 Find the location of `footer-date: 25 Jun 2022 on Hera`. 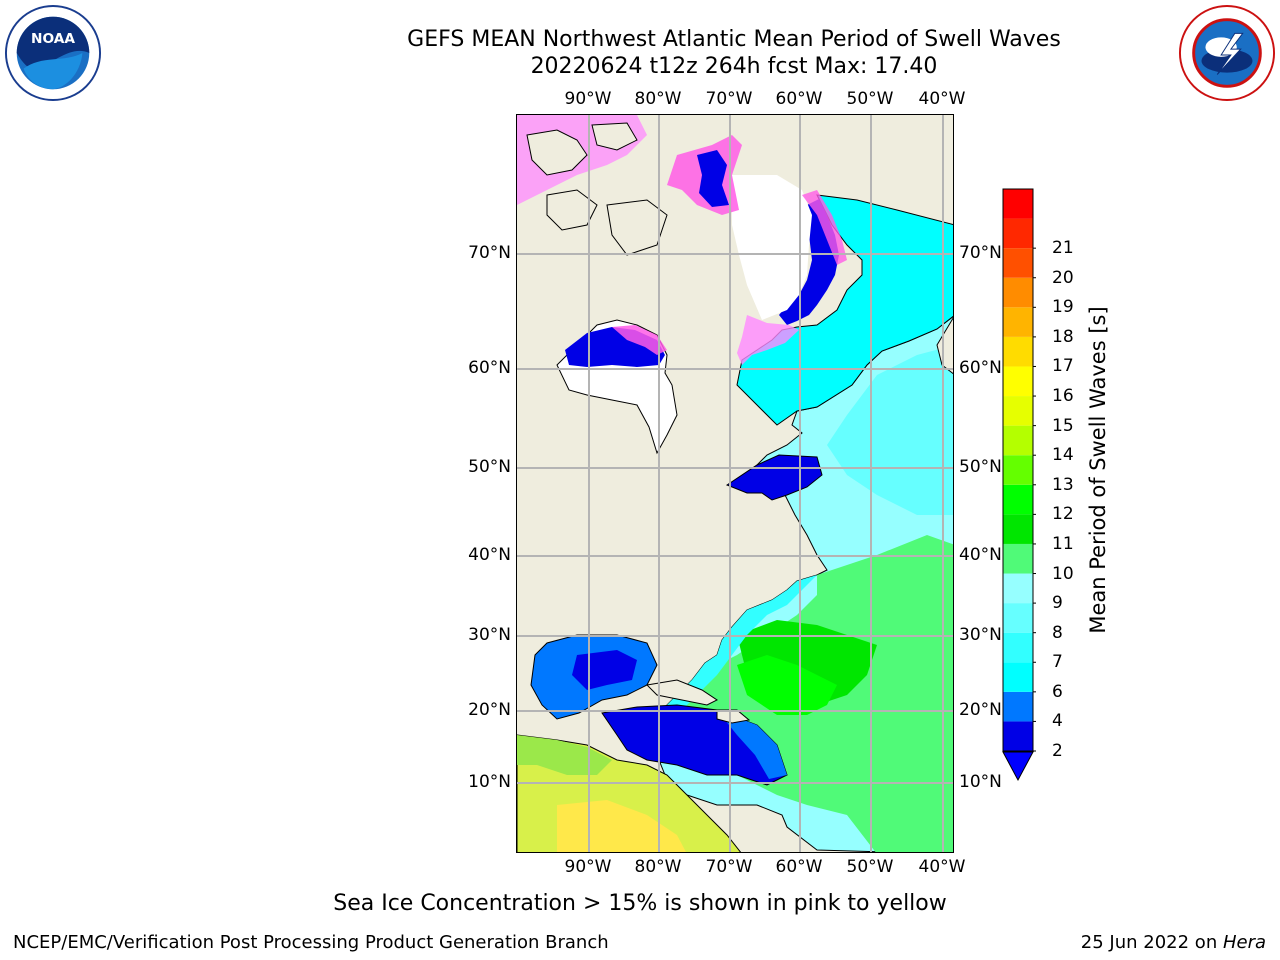

footer-date: 25 Jun 2022 on Hera is located at coordinates (1173, 942).